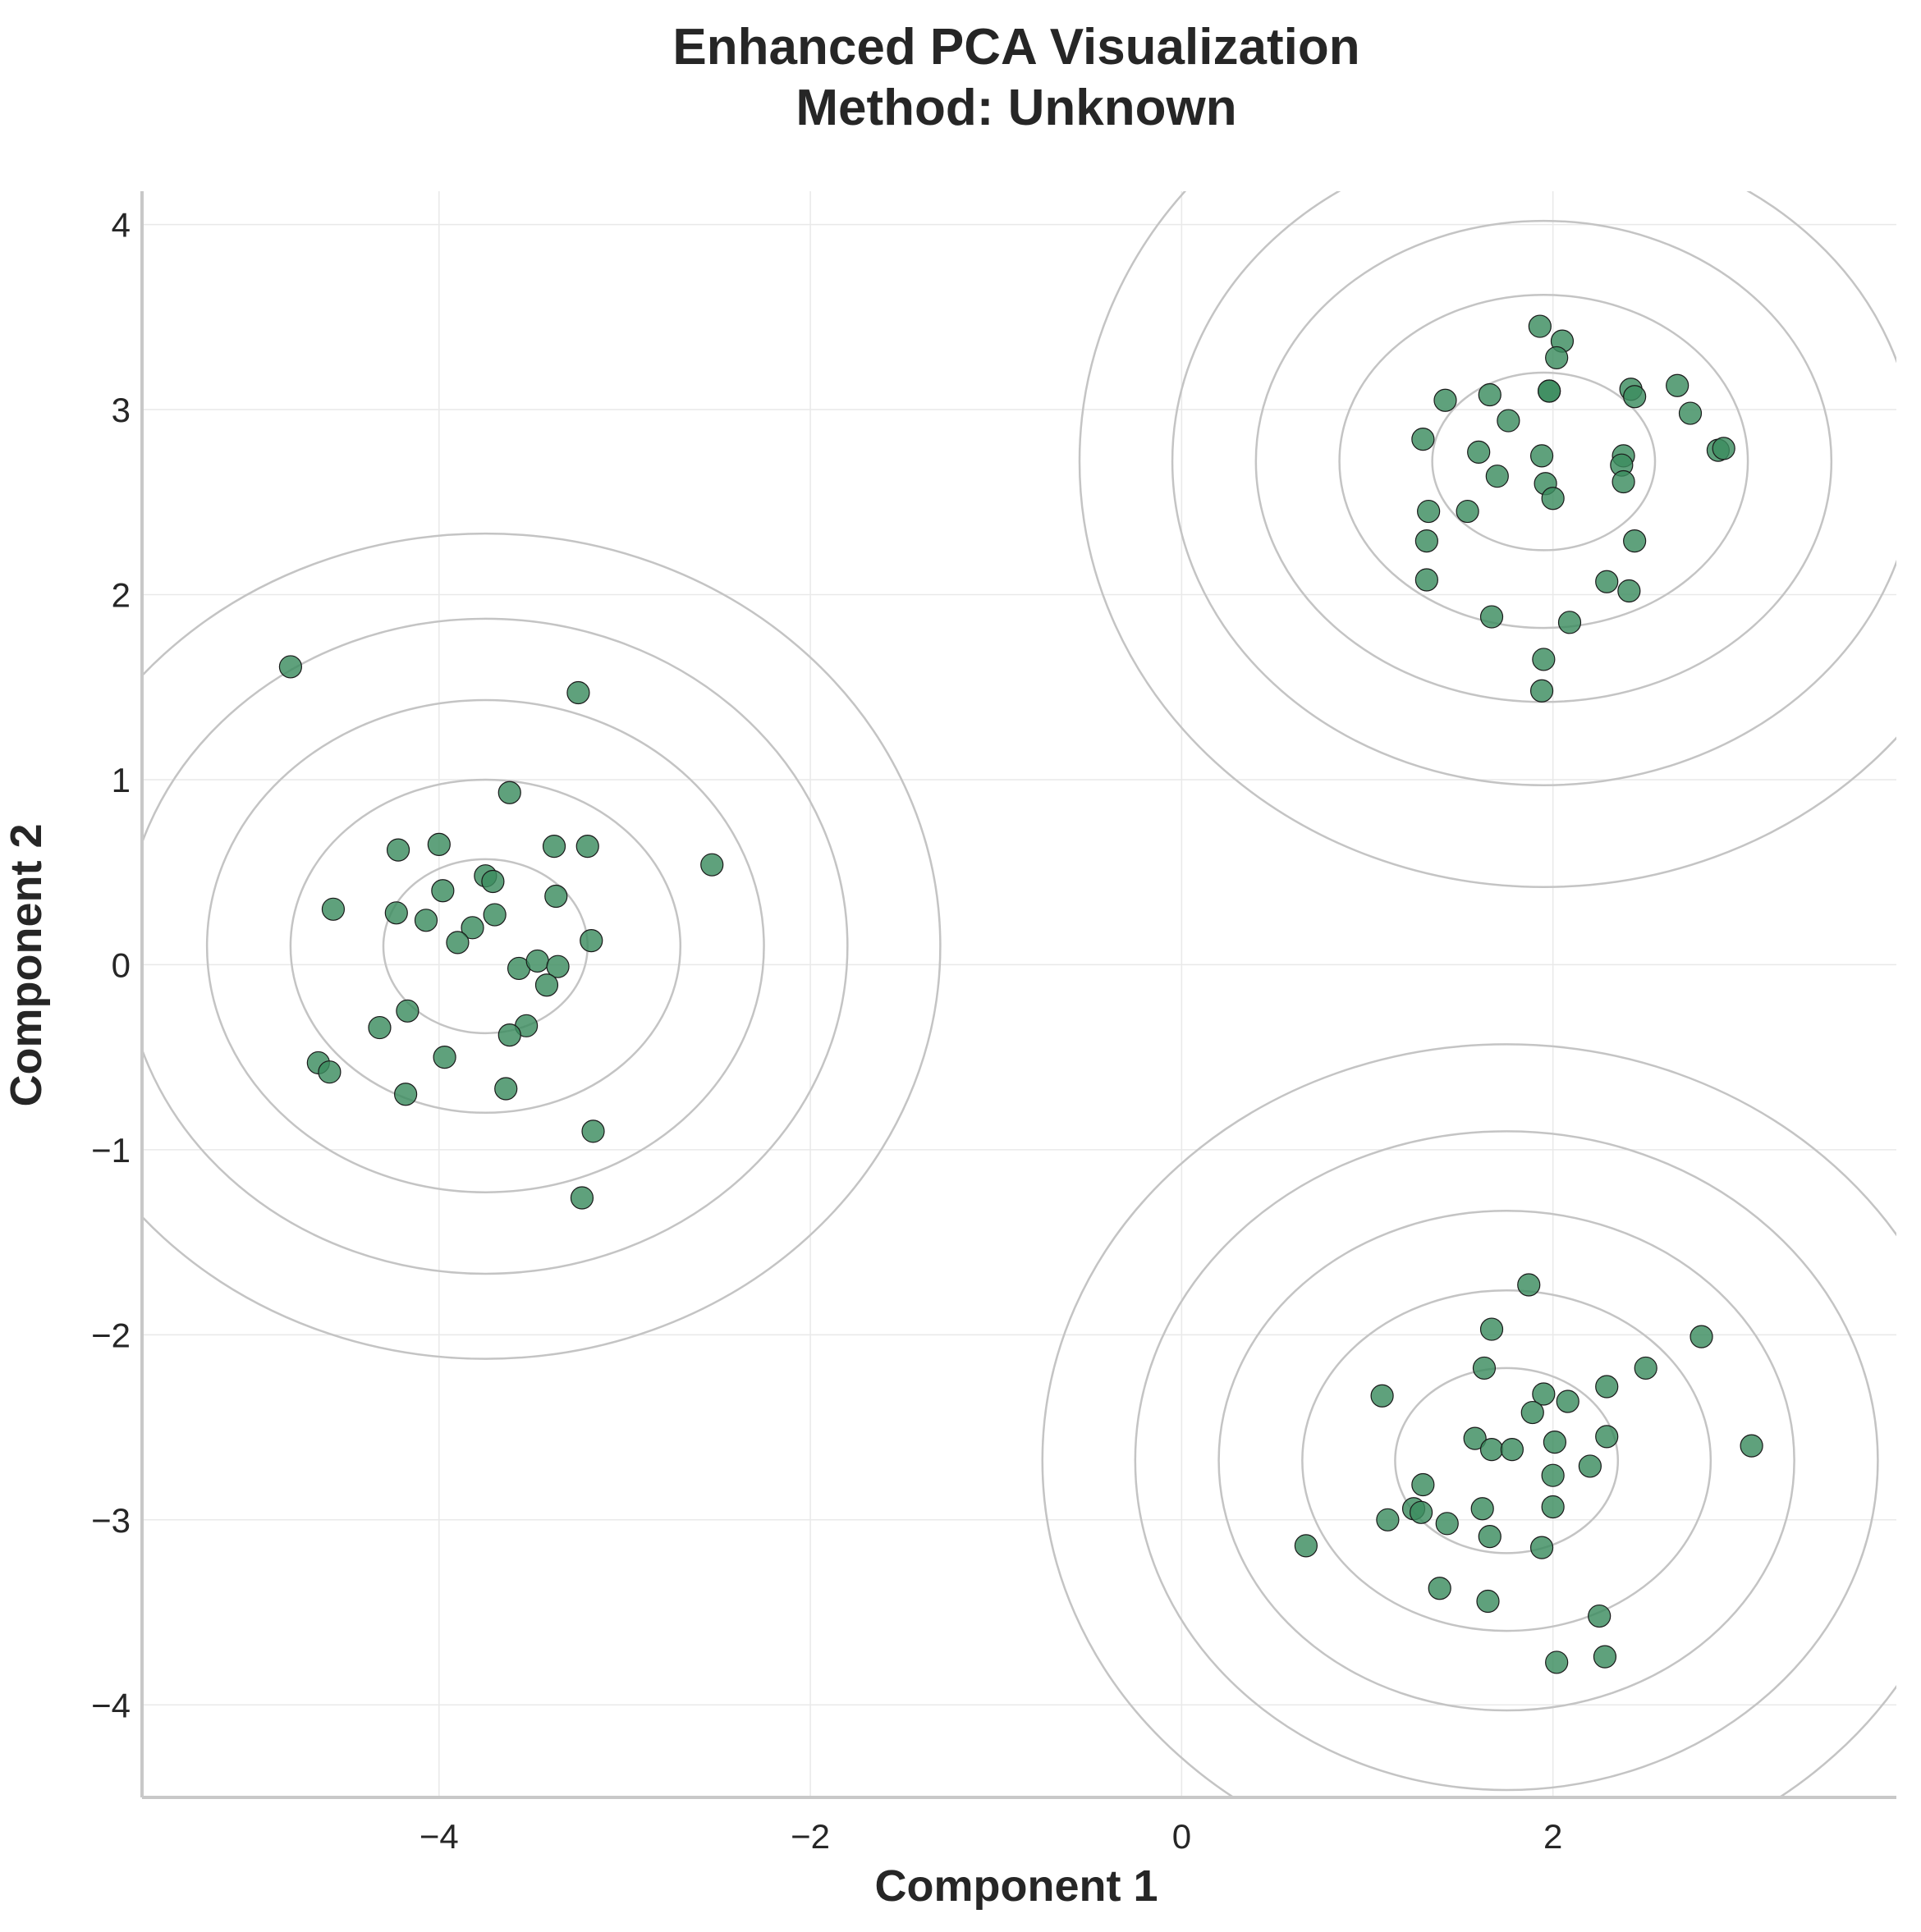 Image resolution: width=1921 pixels, height=1932 pixels. I want to click on y-tick-label: 2, so click(121, 595).